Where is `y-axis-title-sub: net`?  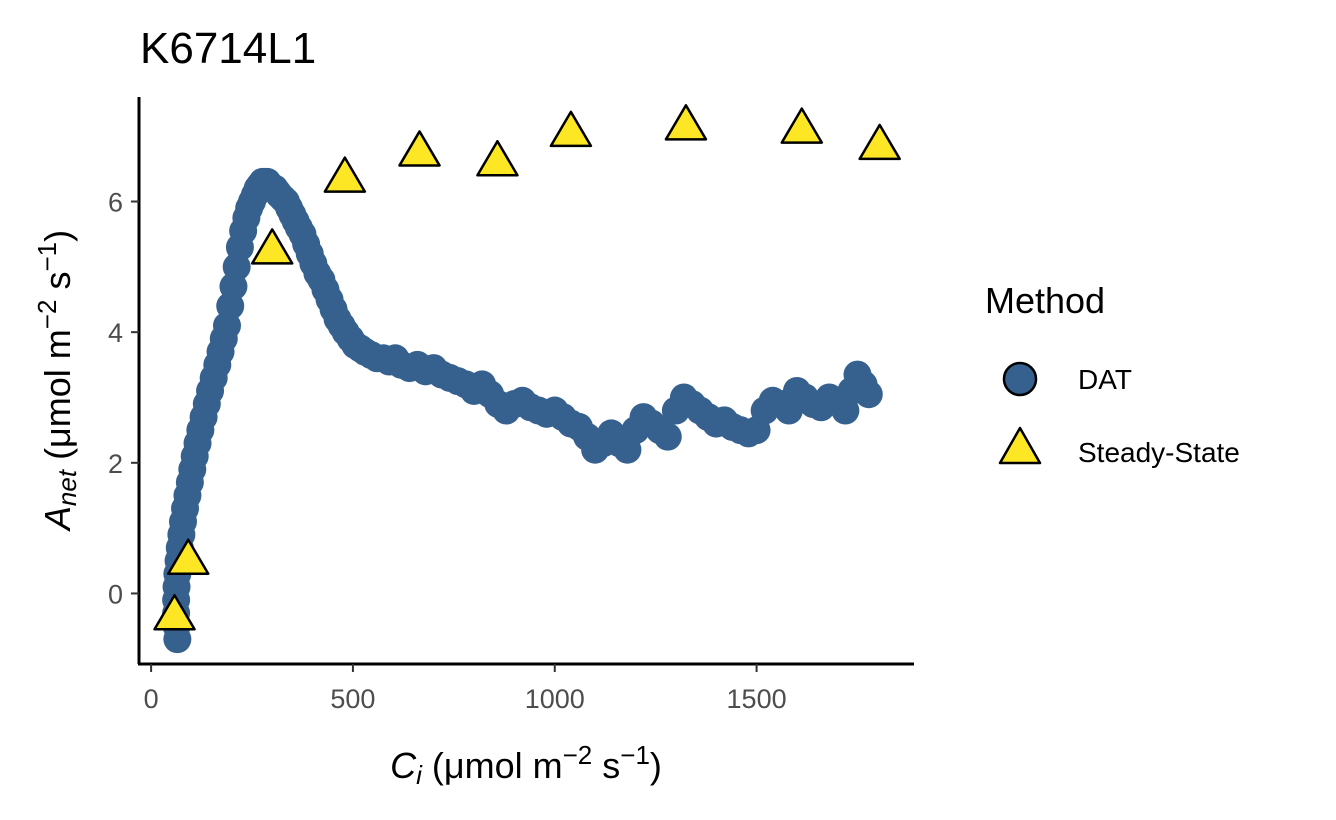
y-axis-title-sub: net is located at coordinates (67, 487).